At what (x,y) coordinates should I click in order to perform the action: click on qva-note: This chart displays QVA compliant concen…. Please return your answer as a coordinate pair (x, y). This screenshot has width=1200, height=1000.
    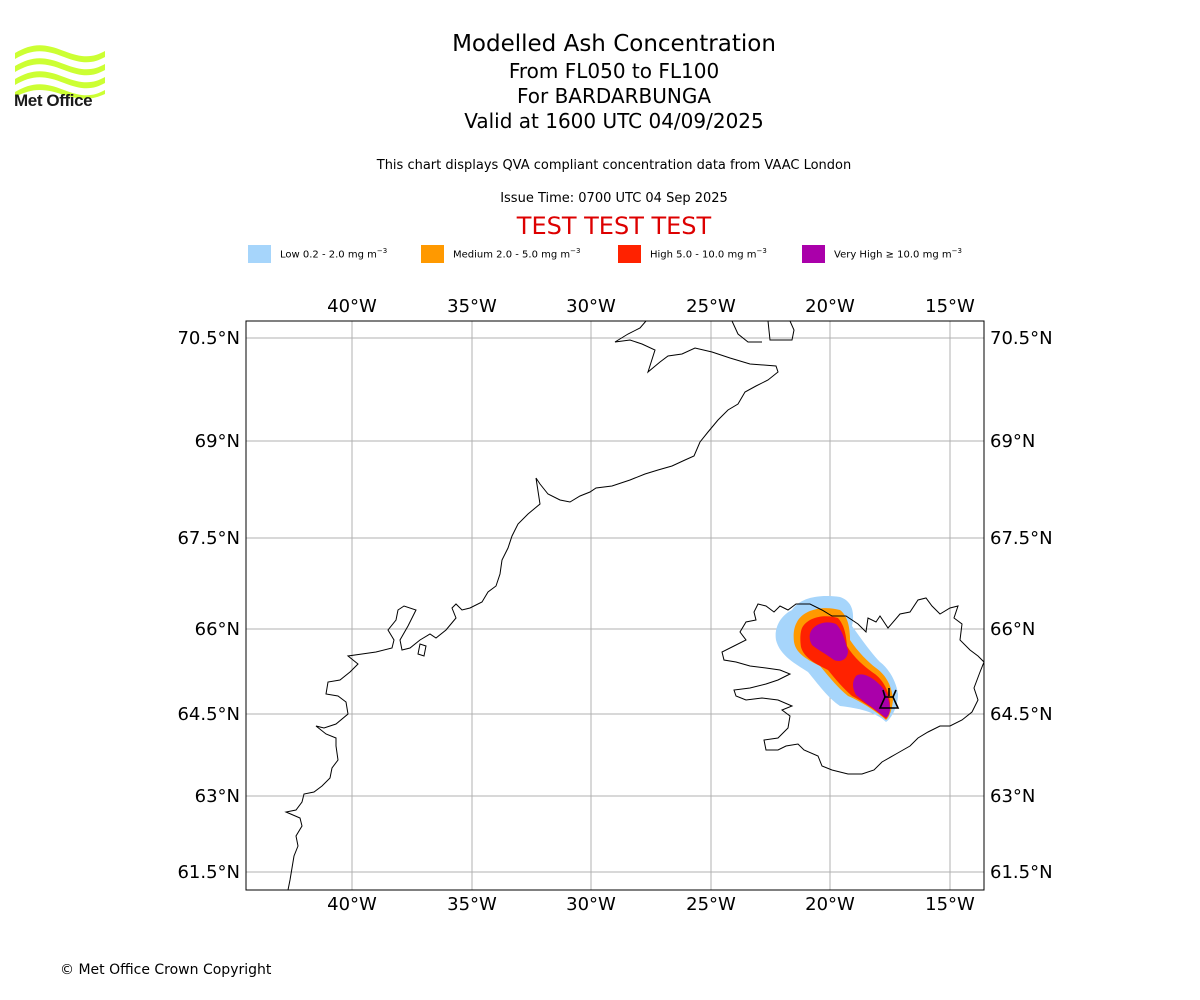
    Looking at the image, I should click on (614, 165).